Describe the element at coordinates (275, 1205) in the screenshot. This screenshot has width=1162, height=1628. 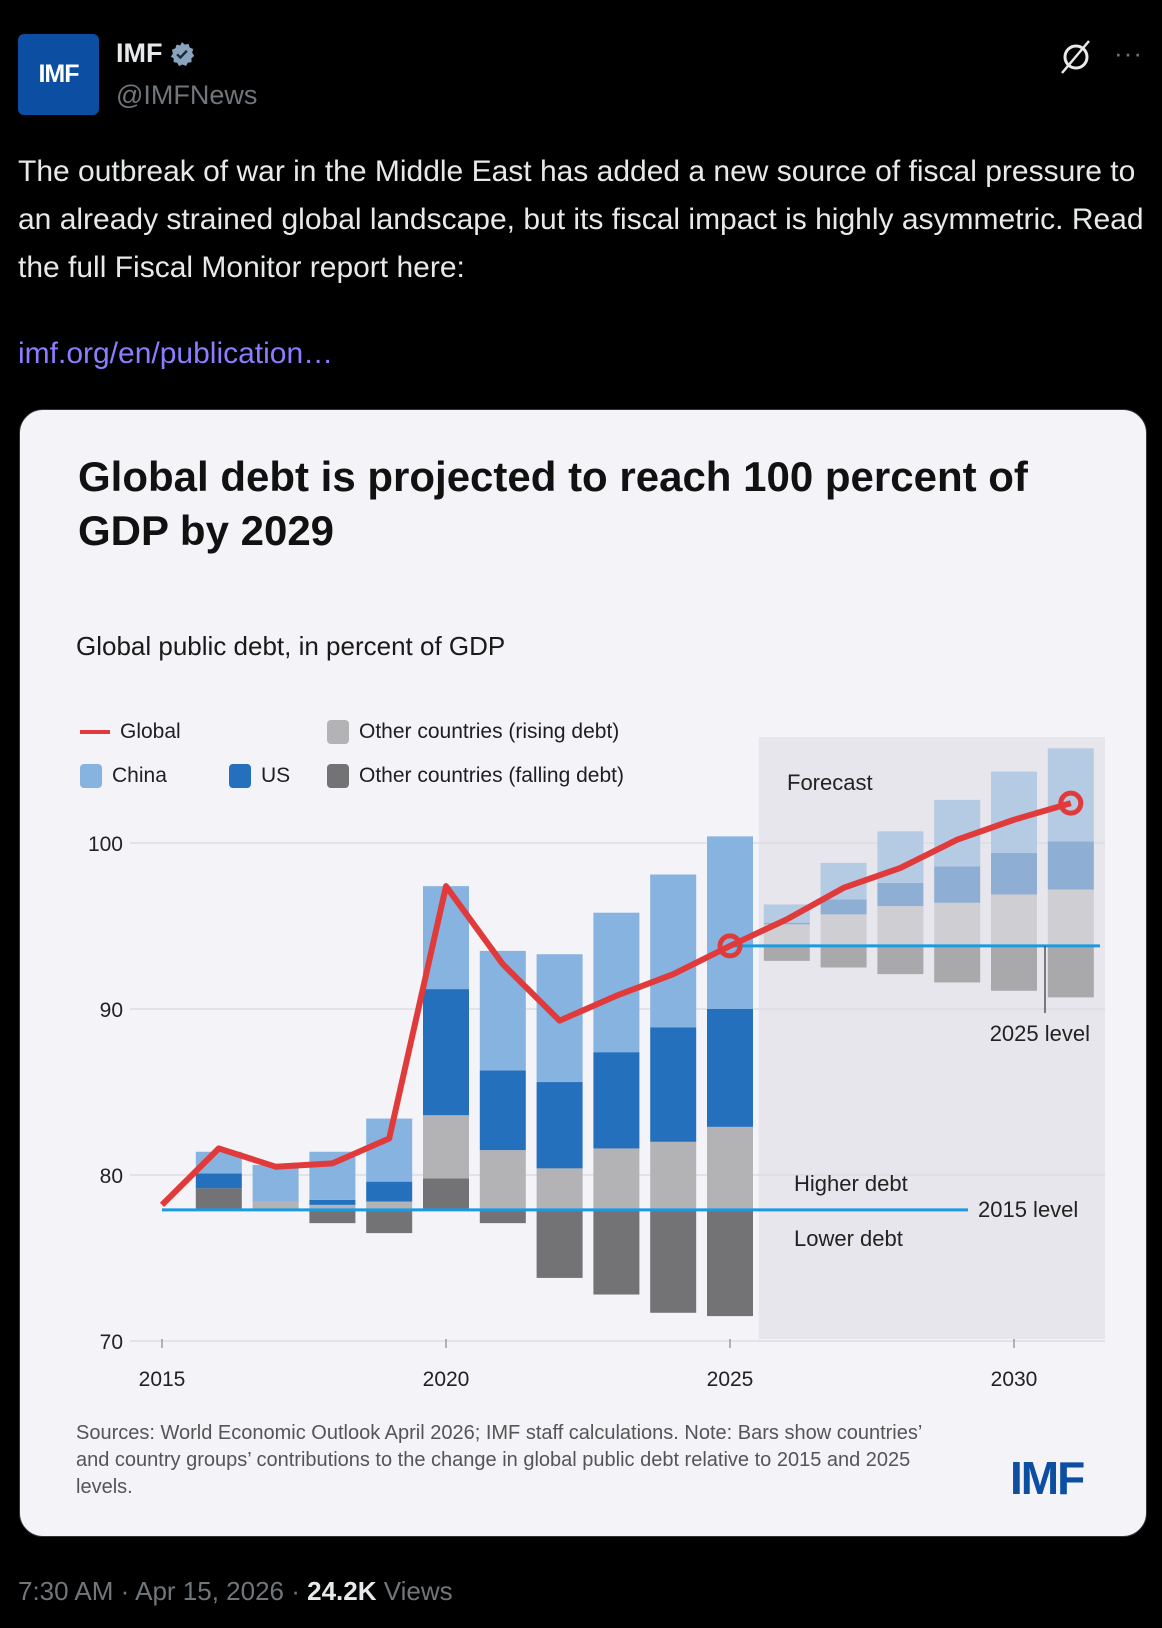
I see `bar-rising-2017` at that location.